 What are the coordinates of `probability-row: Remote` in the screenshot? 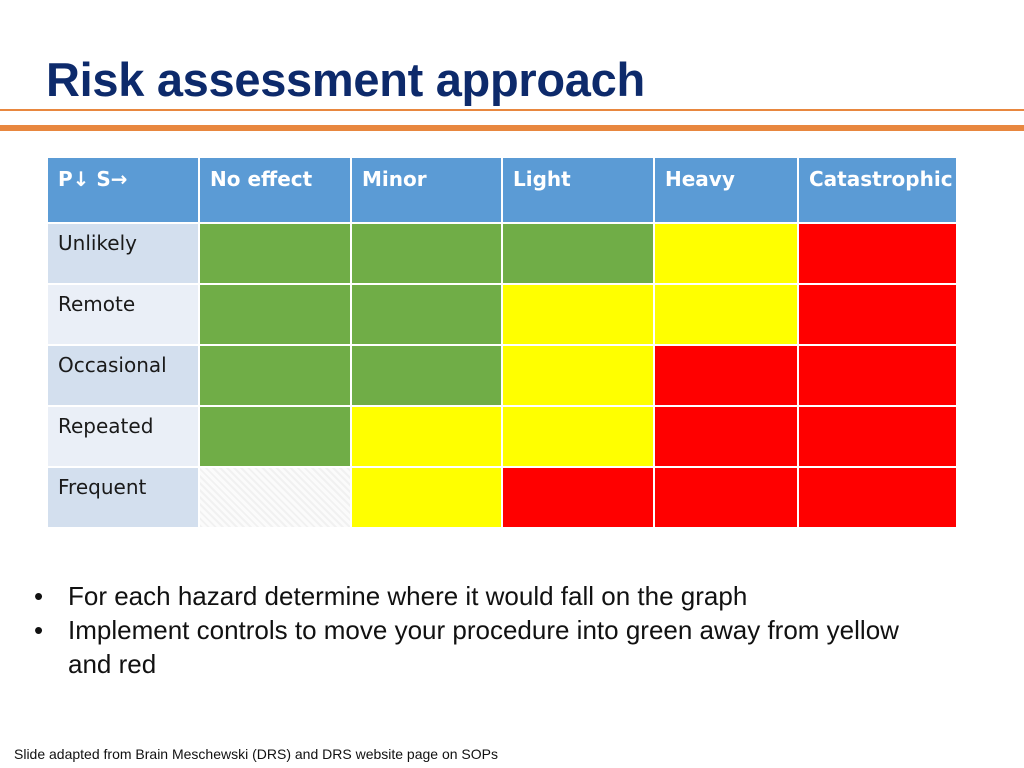 It's located at (502, 314).